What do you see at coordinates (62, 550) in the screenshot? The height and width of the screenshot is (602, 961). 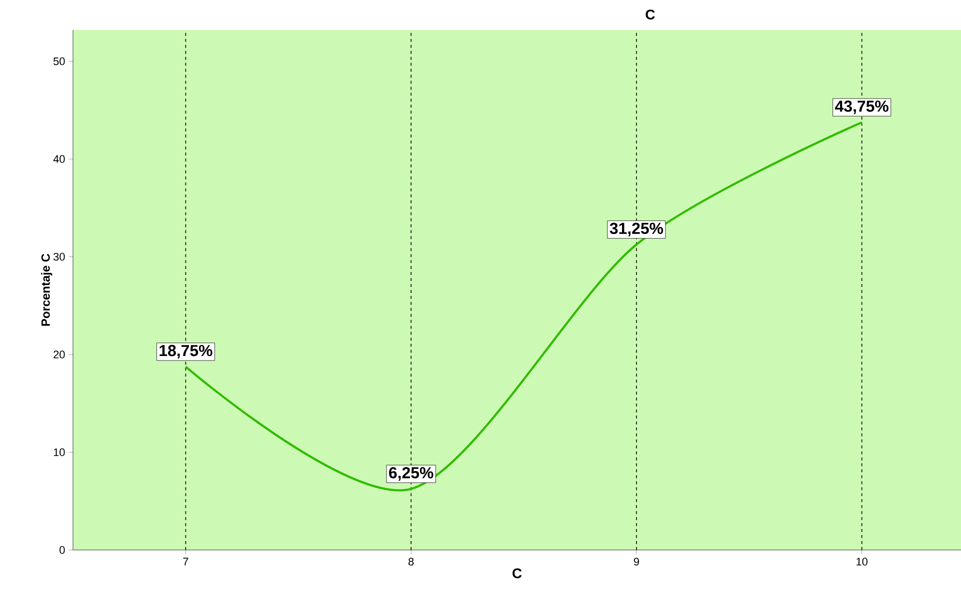 I see `y-tick-label: 0` at bounding box center [62, 550].